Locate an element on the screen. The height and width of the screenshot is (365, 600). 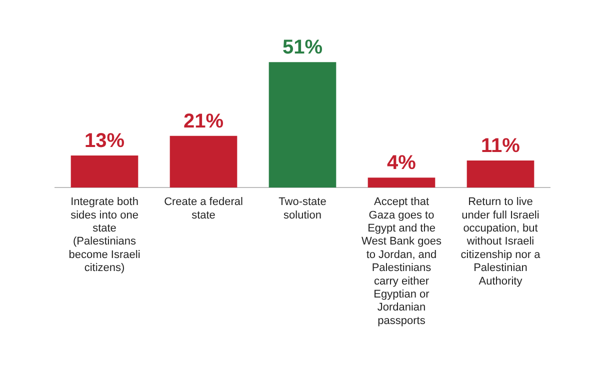
x-tick-label: Return to live under full Israeli occupation, but without Israeli citizenship nor a Palestinian Authority is located at coordinates (501, 242).